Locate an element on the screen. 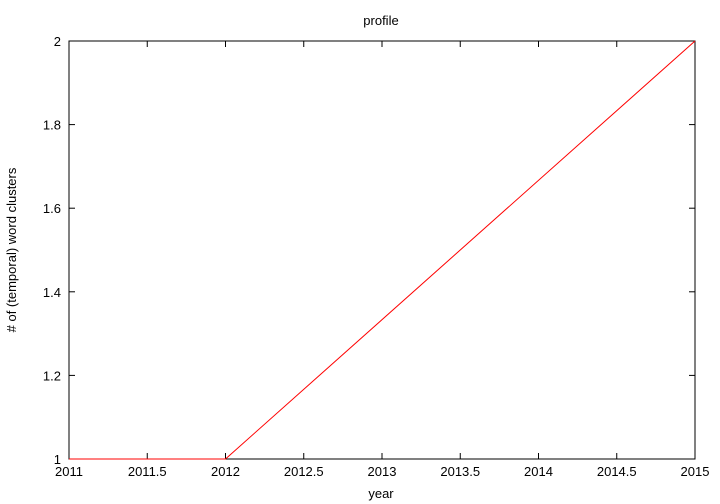 This screenshot has width=720, height=504. y-tick-label: 1.8 is located at coordinates (52, 125).